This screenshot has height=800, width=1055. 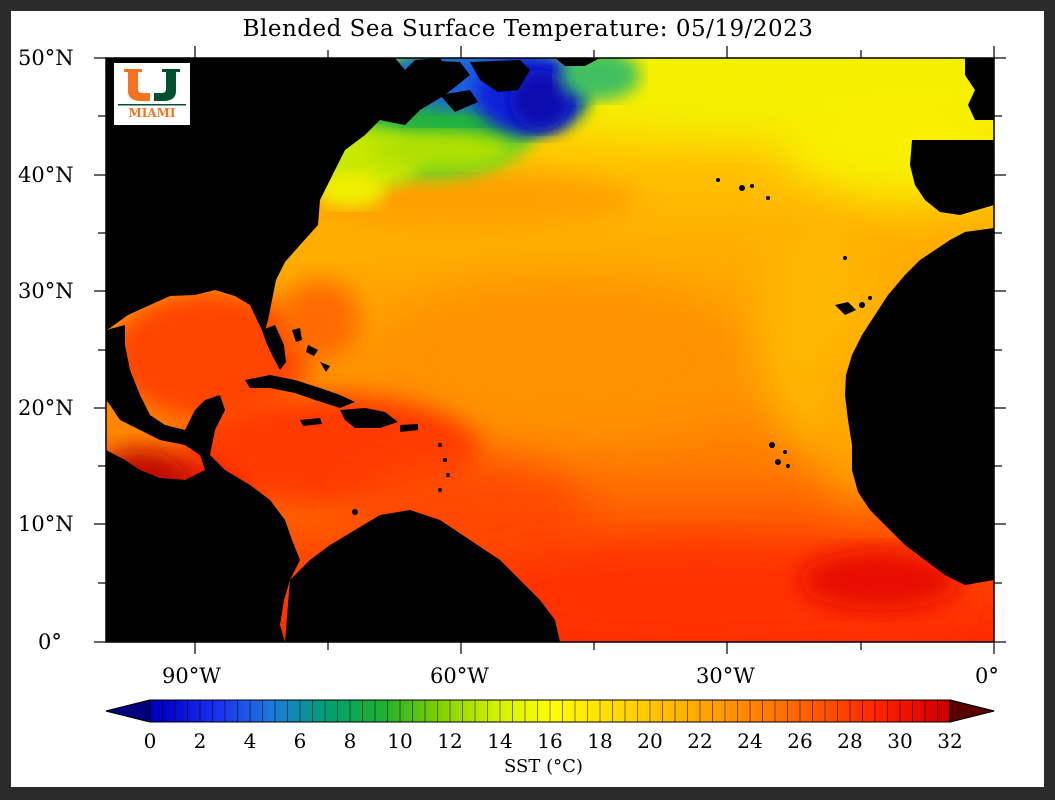 I want to click on colorbar-tick-label: 8, so click(x=350, y=741).